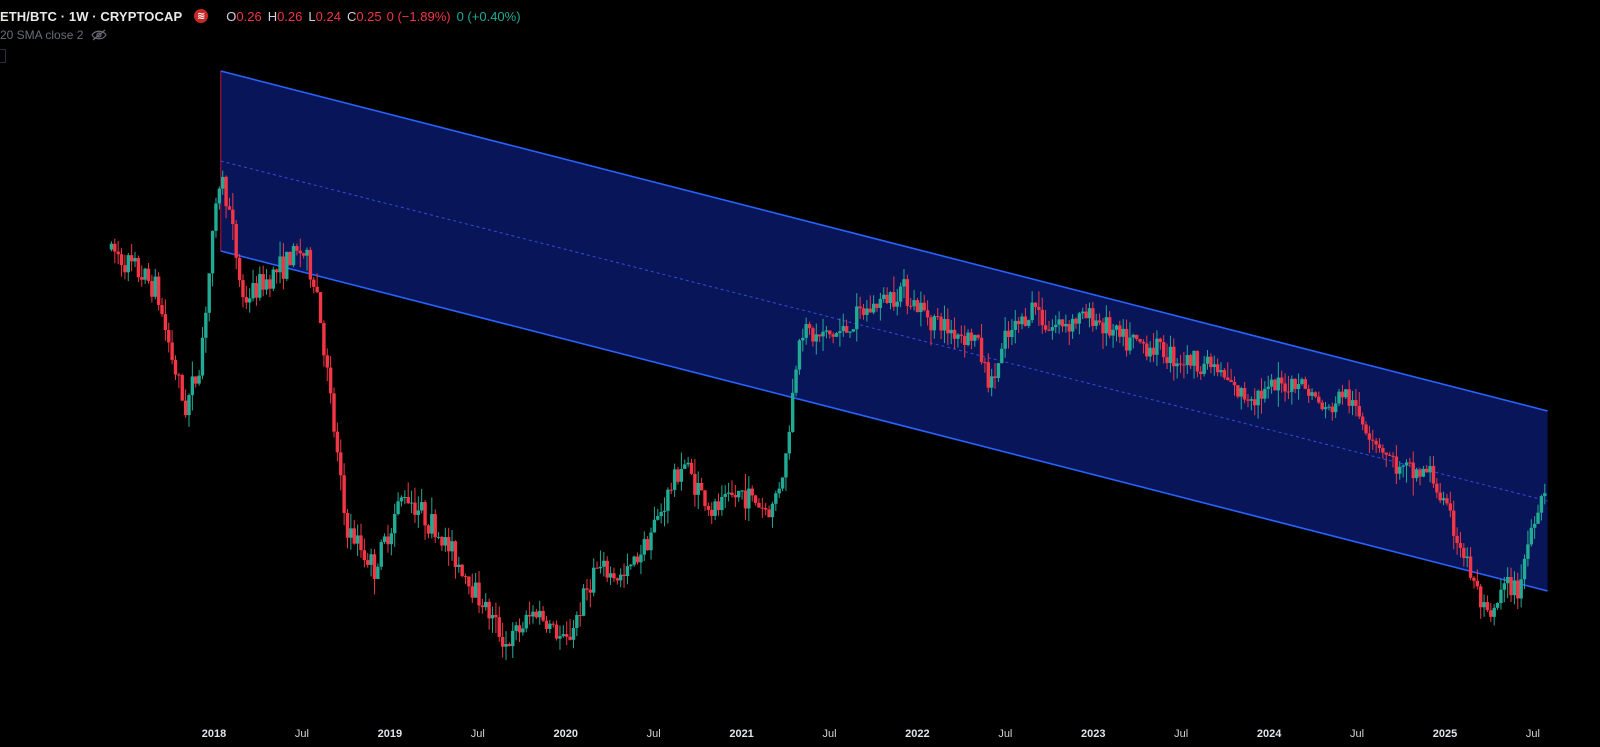 The height and width of the screenshot is (747, 1600). I want to click on indicator-legend: 20 SMA close 2, so click(54, 35).